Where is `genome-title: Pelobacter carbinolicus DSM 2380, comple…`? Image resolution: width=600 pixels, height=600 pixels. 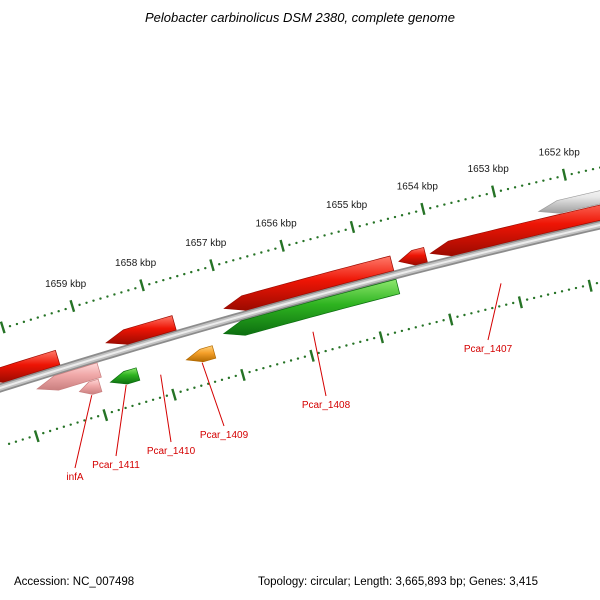
genome-title: Pelobacter carbinolicus DSM 2380, comple… is located at coordinates (299, 17).